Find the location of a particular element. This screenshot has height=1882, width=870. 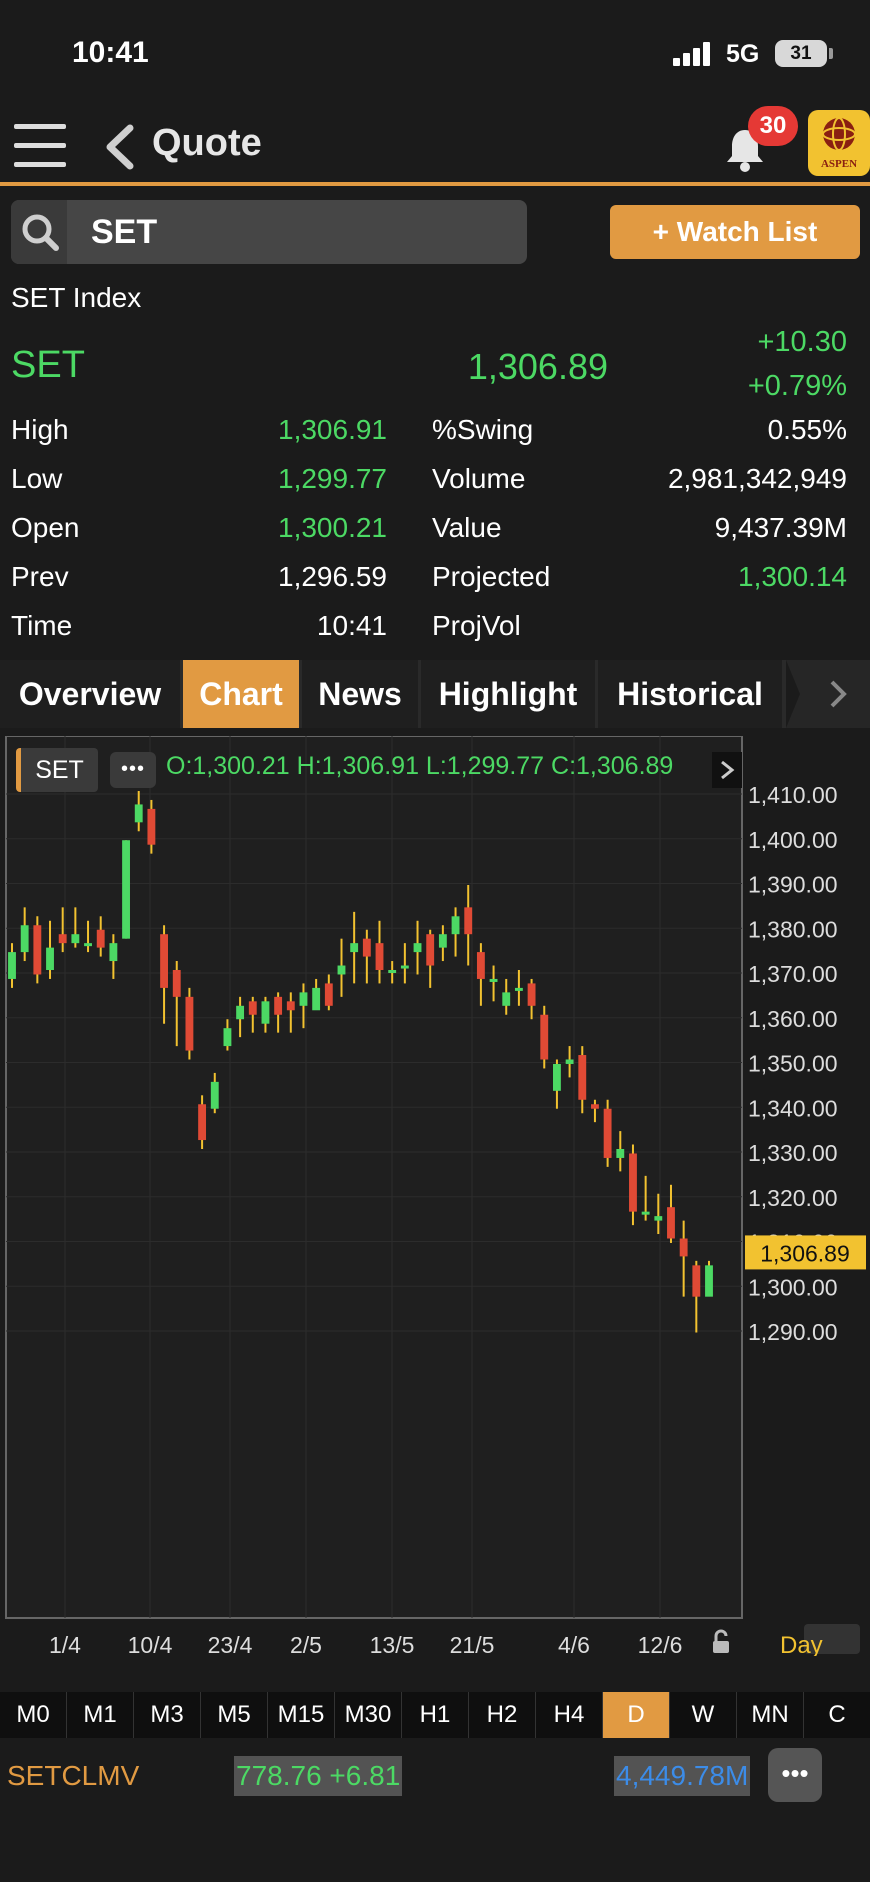

chart-symbol-tag: SET is located at coordinates (57, 770).